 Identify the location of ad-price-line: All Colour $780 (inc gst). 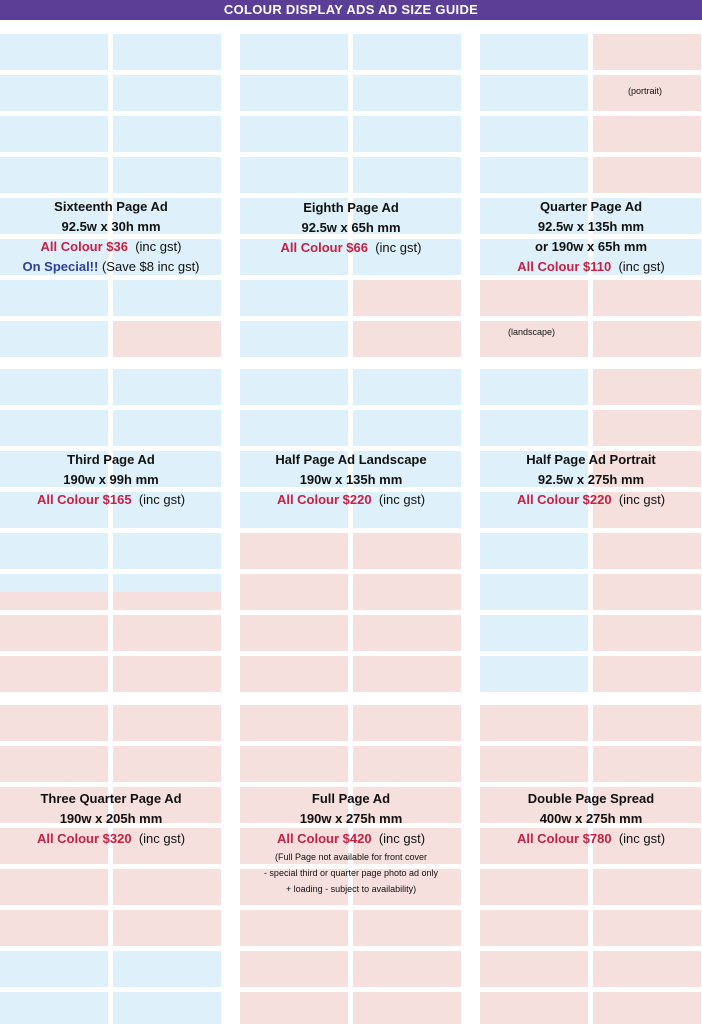
(591, 839).